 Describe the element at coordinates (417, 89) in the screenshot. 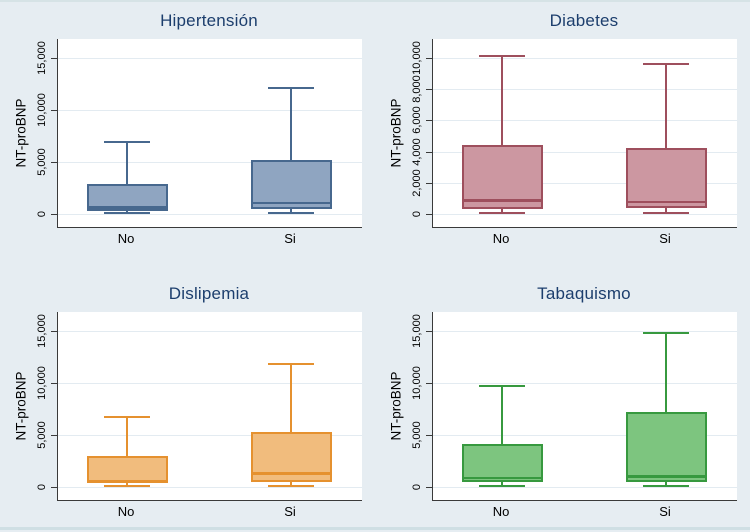

I see `y-axis-tick-label: 8,000` at that location.